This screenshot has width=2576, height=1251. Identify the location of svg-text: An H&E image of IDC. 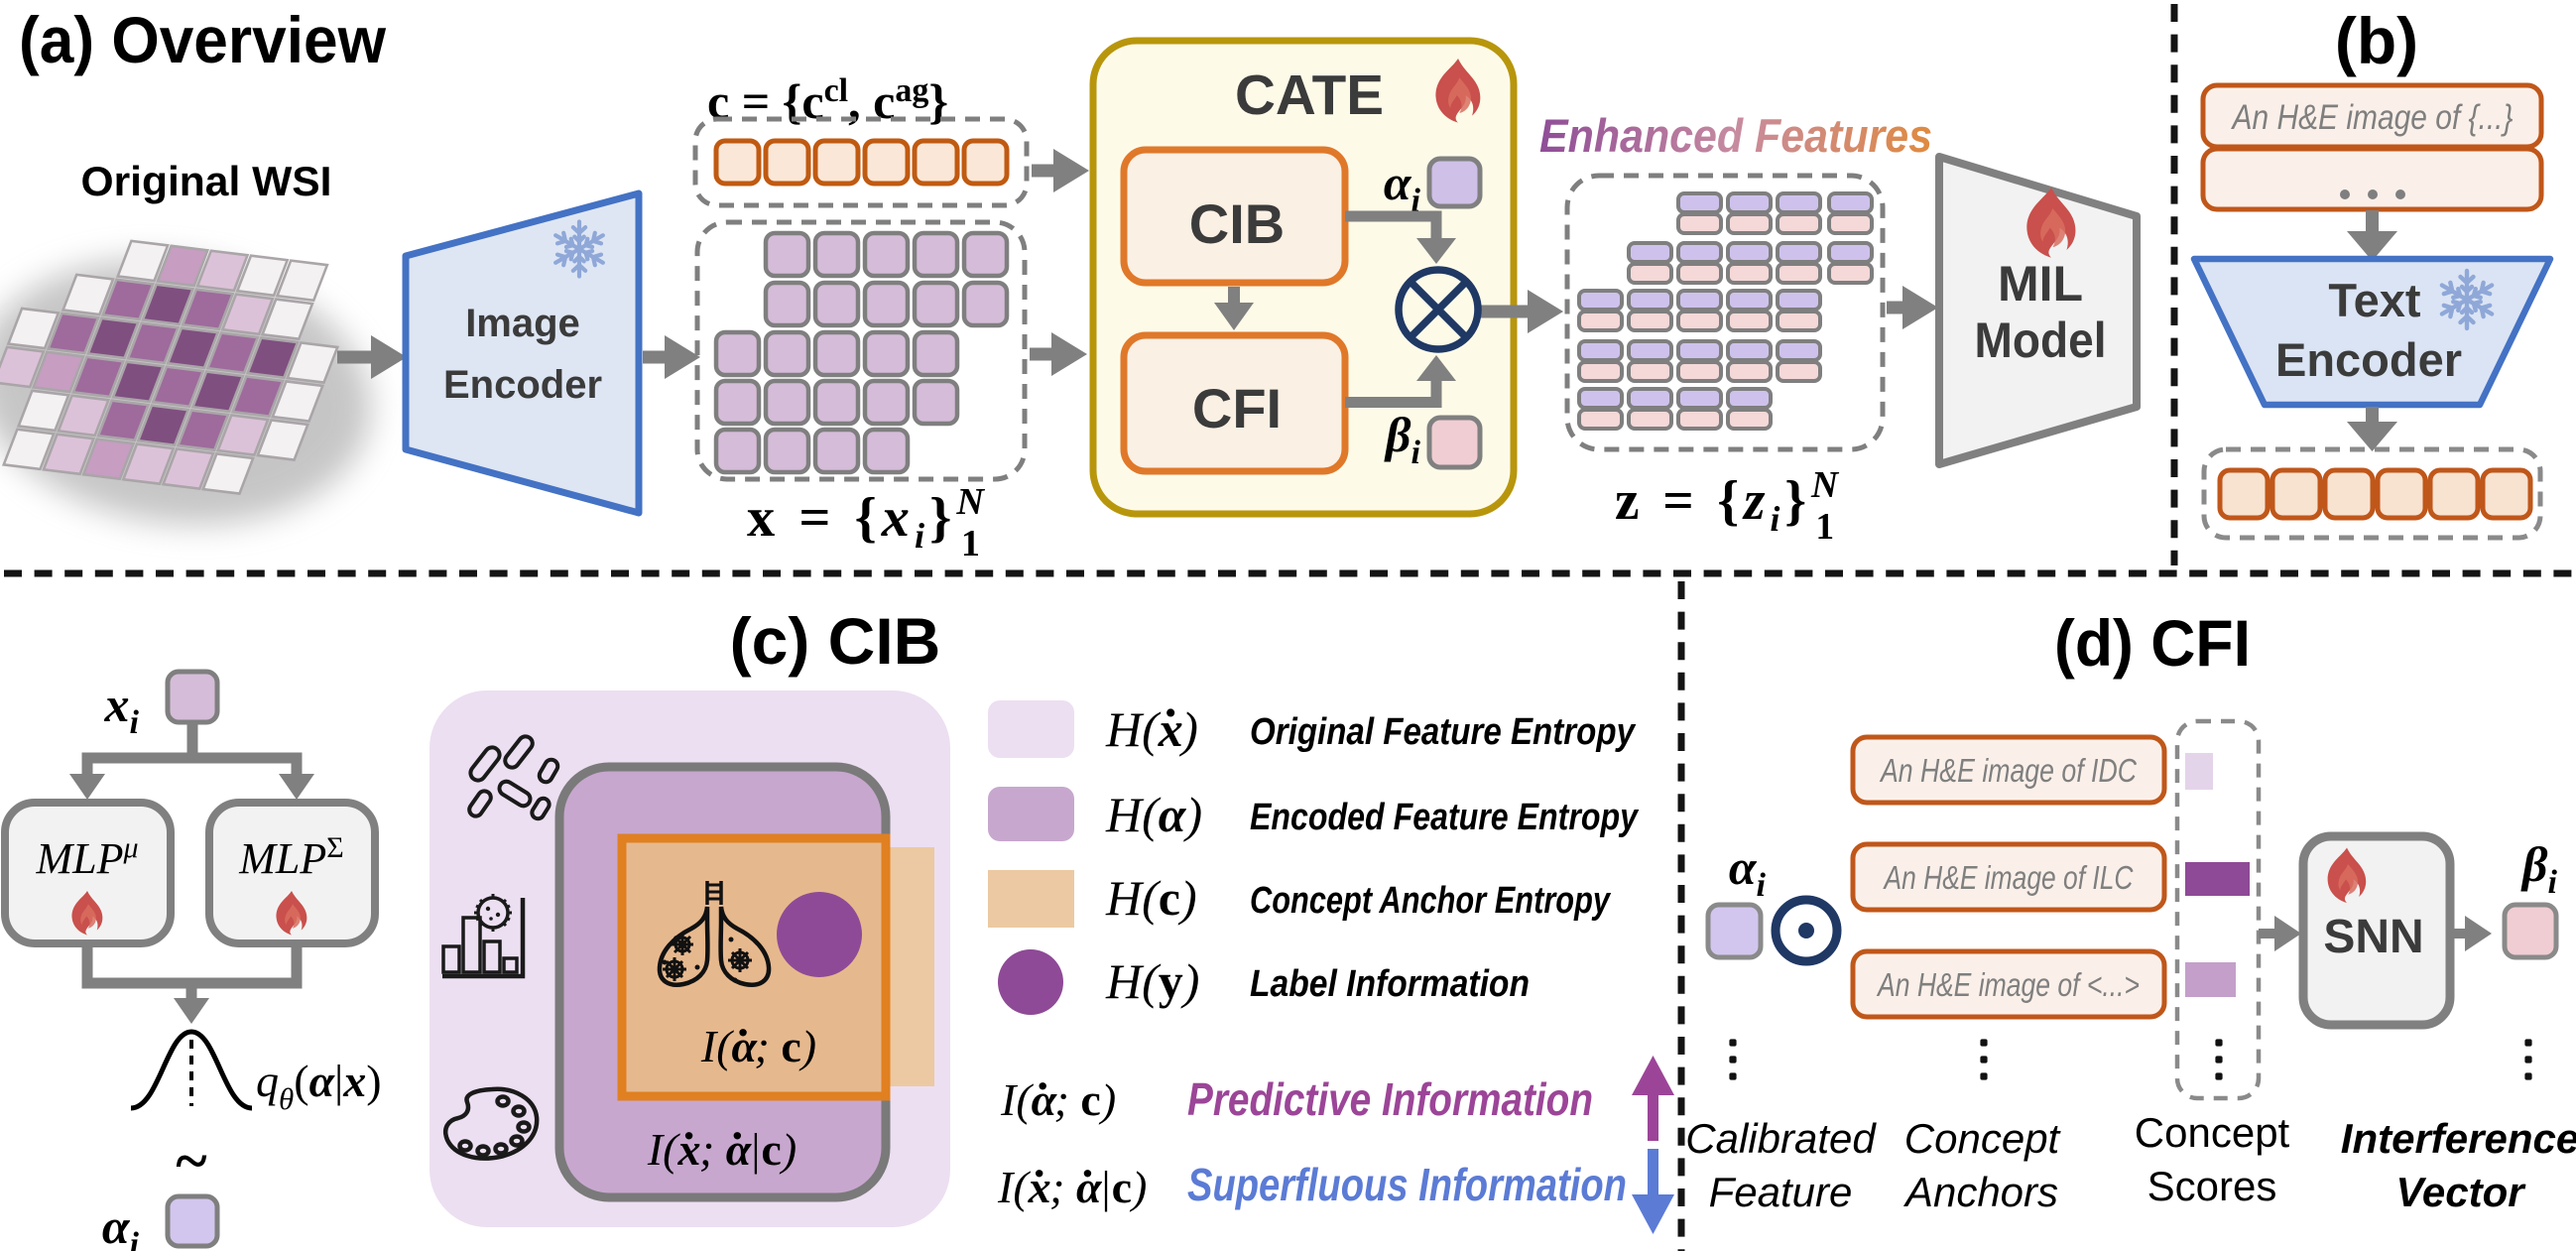
(2008, 770).